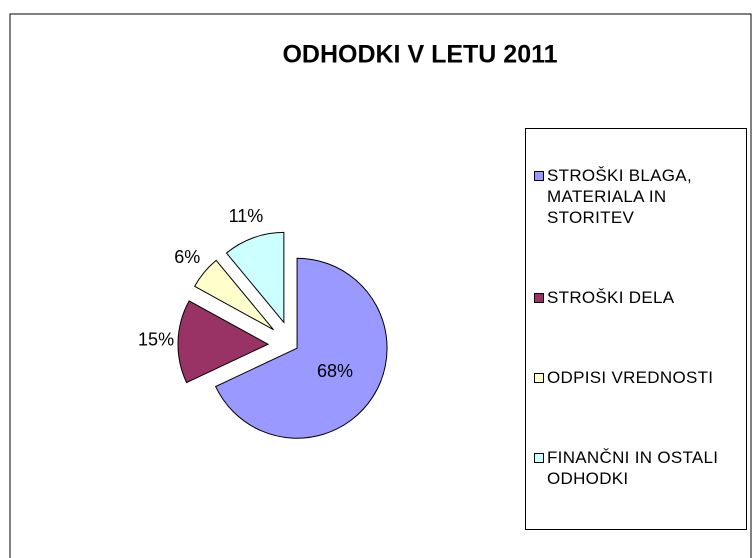 This screenshot has height=558, width=754. What do you see at coordinates (619, 196) in the screenshot?
I see `legend-label: STROŠKI BLAGA, MATERIALA IN STORITEV` at bounding box center [619, 196].